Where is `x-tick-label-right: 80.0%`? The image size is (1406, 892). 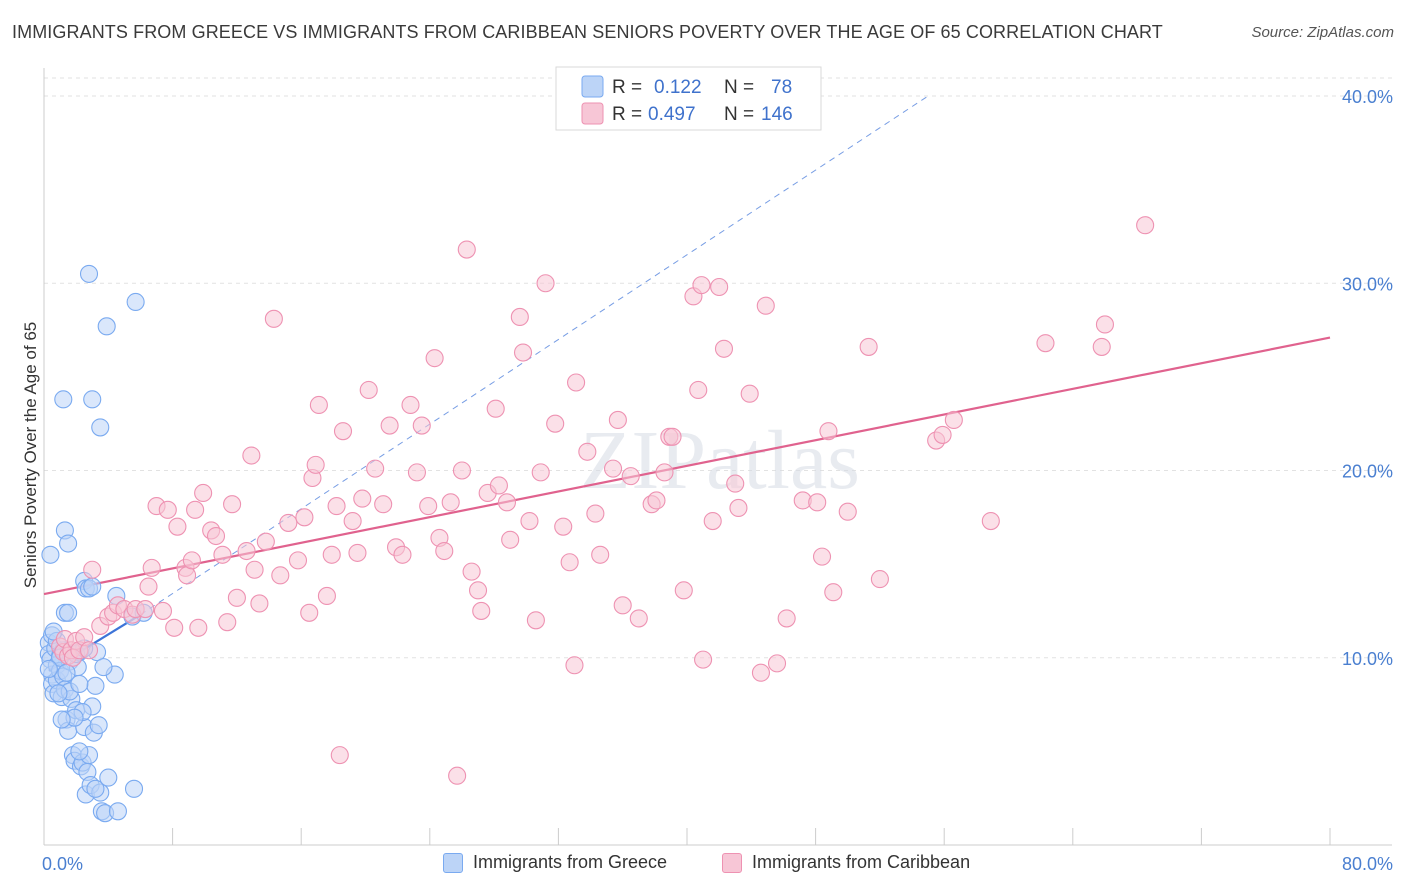
x-tick-label-right: 80.0% is located at coordinates (1367, 864).